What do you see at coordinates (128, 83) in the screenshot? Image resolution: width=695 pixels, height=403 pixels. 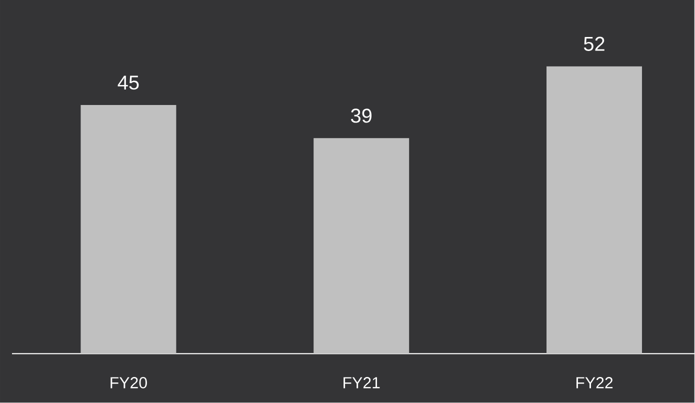 I see `data-label: 45` at bounding box center [128, 83].